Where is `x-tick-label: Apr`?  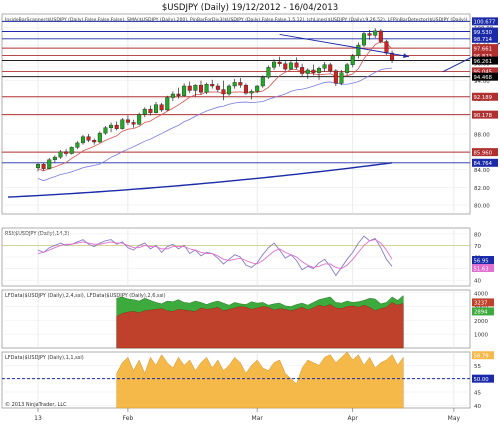 x-tick-label: Apr is located at coordinates (353, 418).